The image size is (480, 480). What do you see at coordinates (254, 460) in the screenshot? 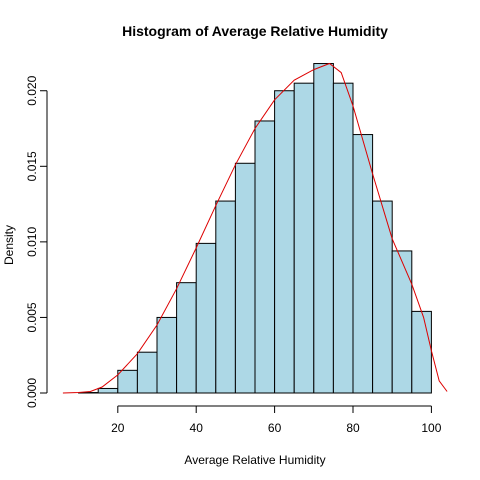
I see `x-axis-label: Average Relative Humidity` at bounding box center [254, 460].